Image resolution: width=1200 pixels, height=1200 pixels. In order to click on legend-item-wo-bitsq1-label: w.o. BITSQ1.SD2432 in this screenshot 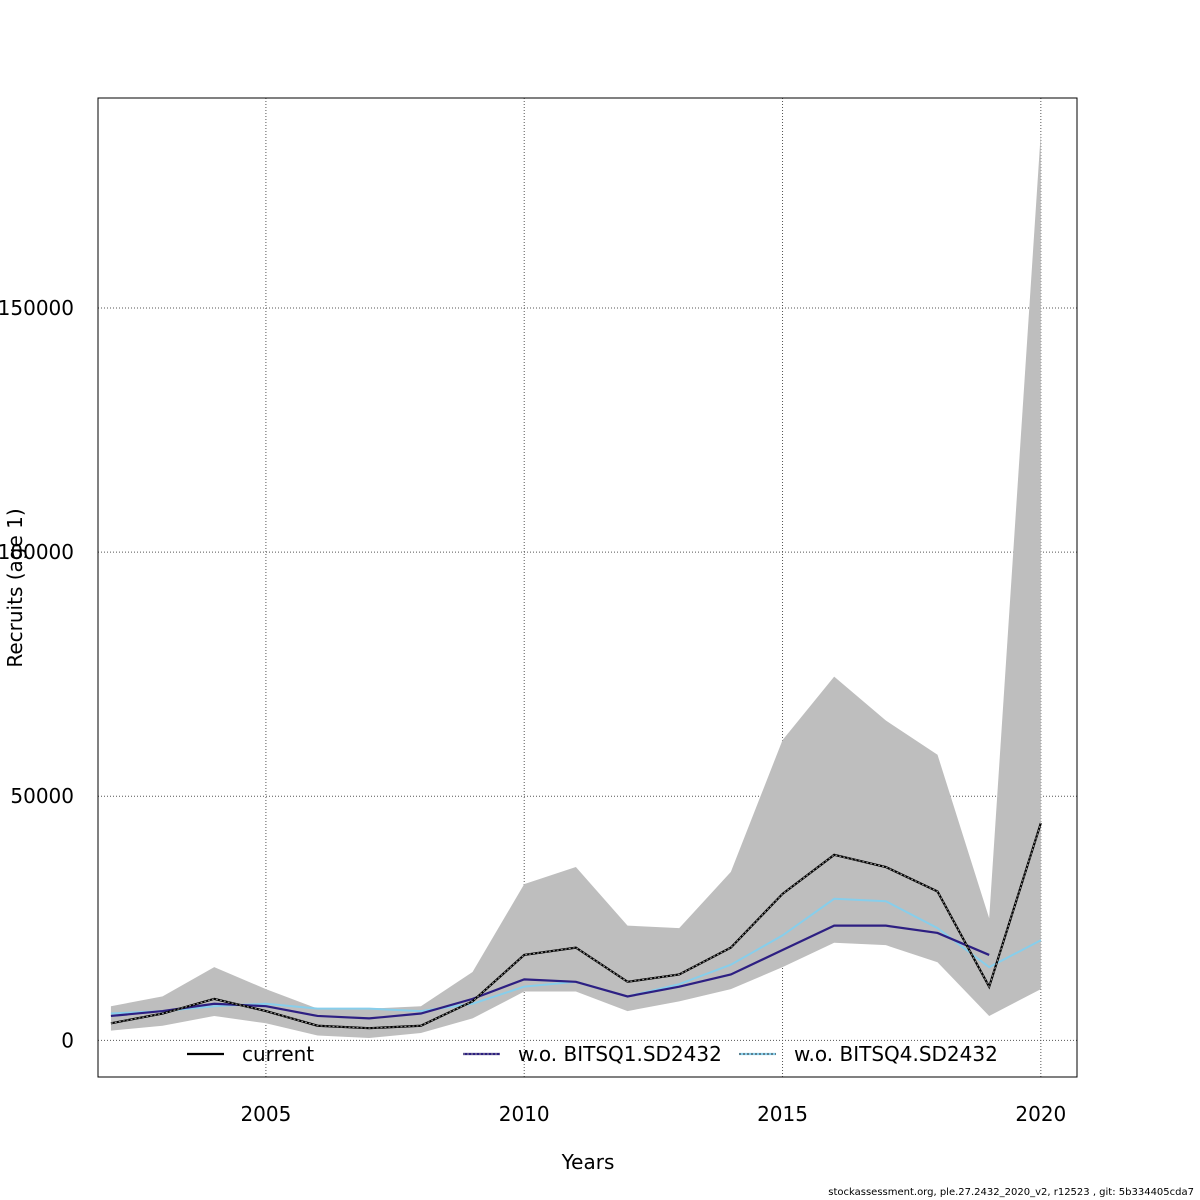, I will do `click(620, 1054)`.